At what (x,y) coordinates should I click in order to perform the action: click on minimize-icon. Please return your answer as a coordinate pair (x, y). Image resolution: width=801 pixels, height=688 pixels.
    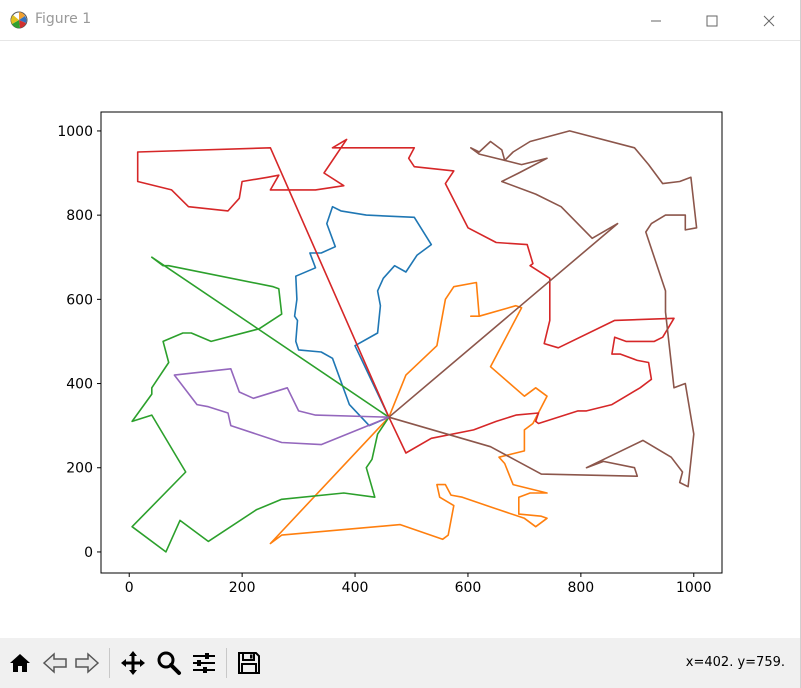
    Looking at the image, I should click on (656, 20).